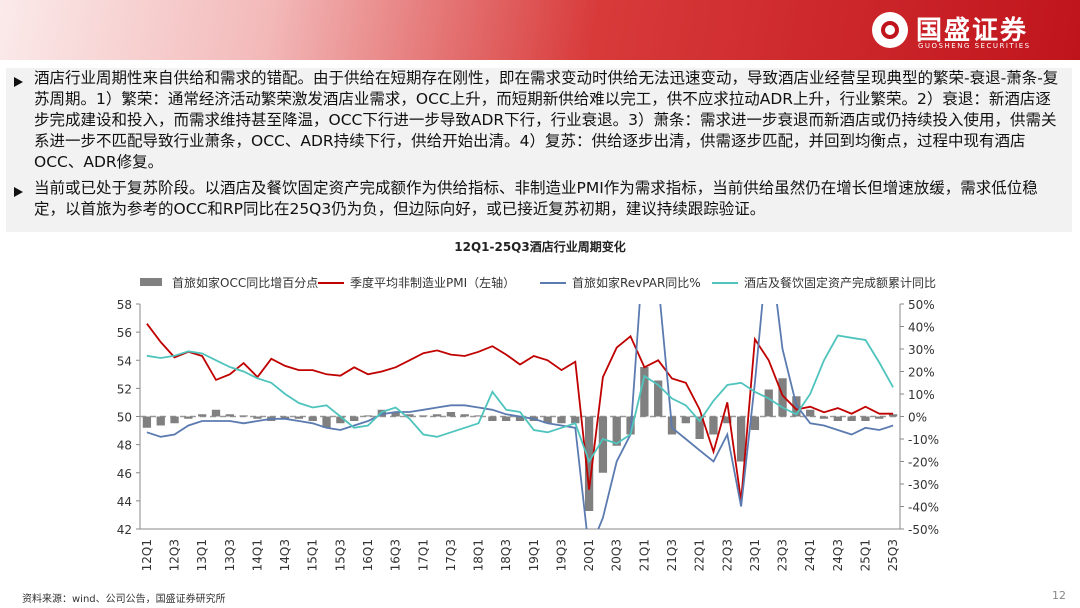 The image size is (1080, 608). What do you see at coordinates (838, 555) in the screenshot?
I see `x-tick-label: 24Q3` at bounding box center [838, 555].